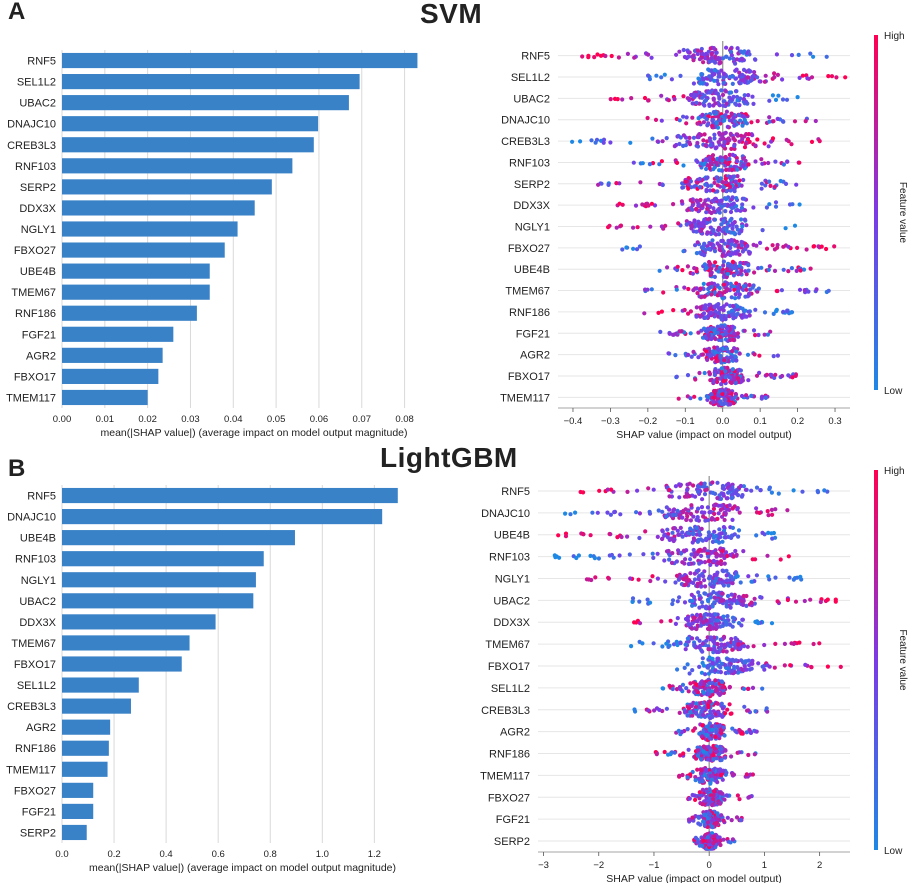  I want to click on lgbm_bar-bar-rnf103, so click(163, 559).